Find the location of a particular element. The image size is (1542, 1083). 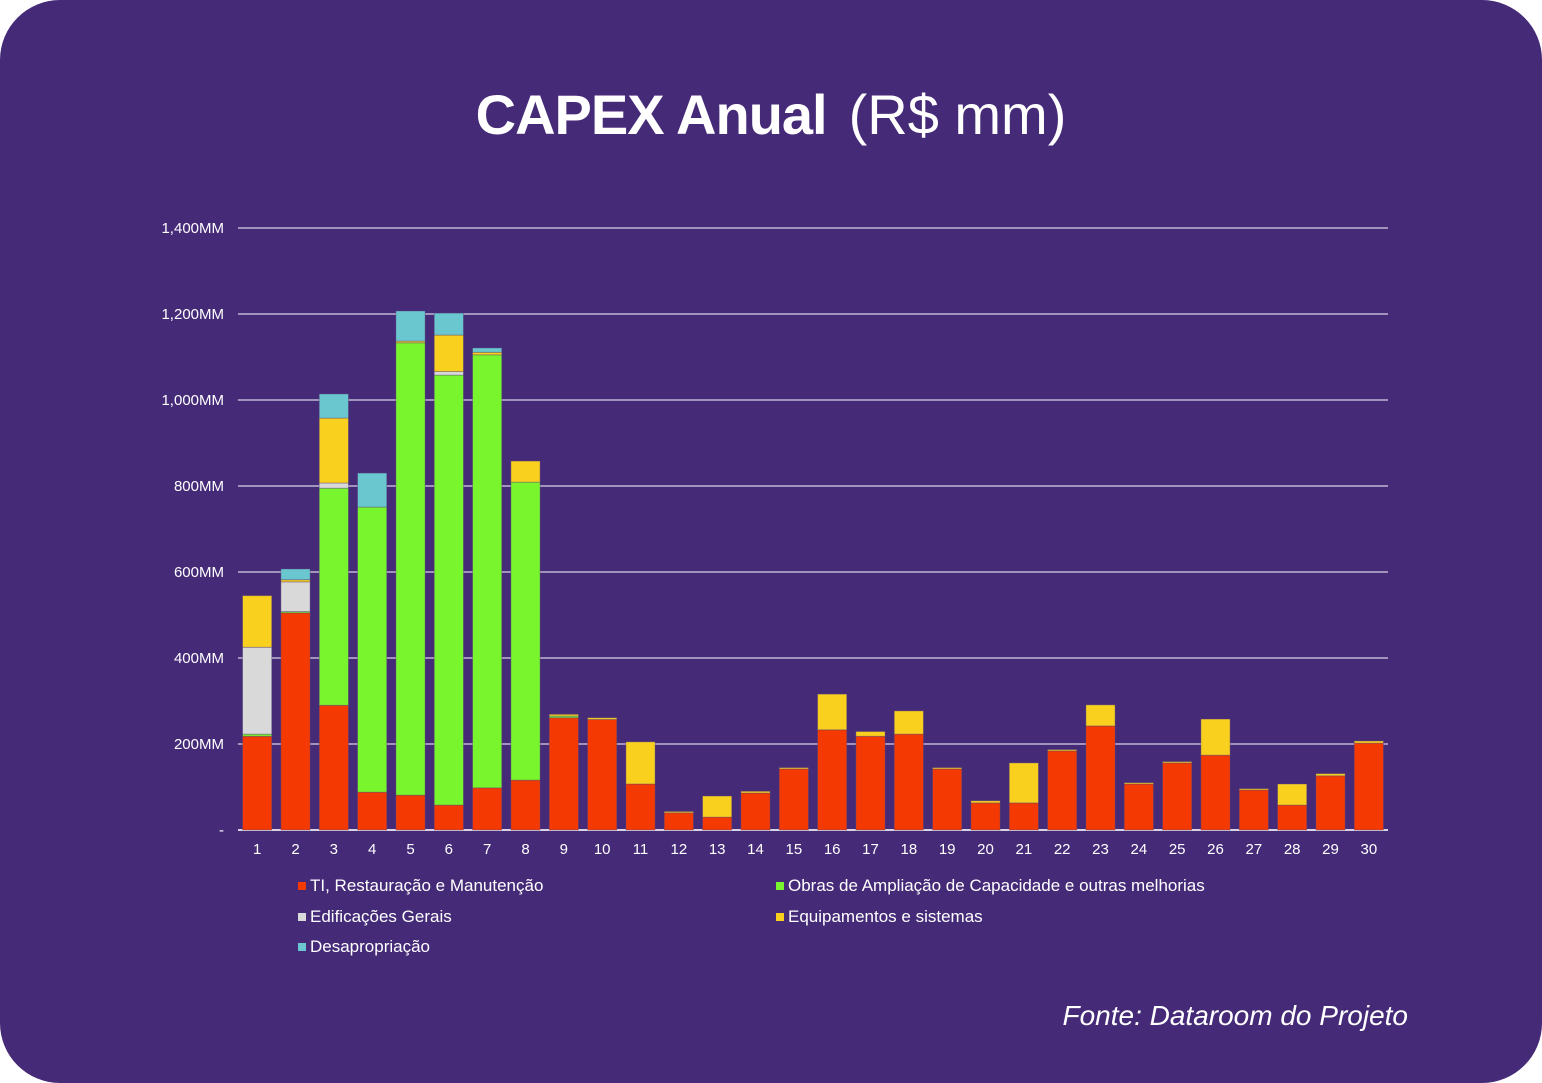

legend-item: Edificações Gerais is located at coordinates (375, 917).